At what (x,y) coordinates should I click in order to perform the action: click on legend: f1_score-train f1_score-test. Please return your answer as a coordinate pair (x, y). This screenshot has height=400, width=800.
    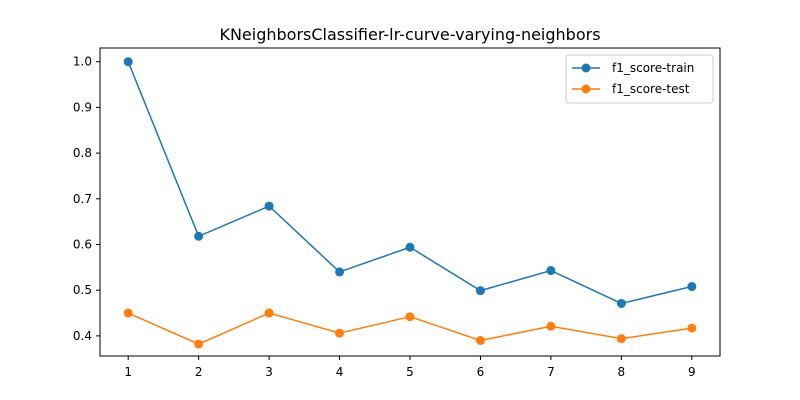
    Looking at the image, I should click on (639, 79).